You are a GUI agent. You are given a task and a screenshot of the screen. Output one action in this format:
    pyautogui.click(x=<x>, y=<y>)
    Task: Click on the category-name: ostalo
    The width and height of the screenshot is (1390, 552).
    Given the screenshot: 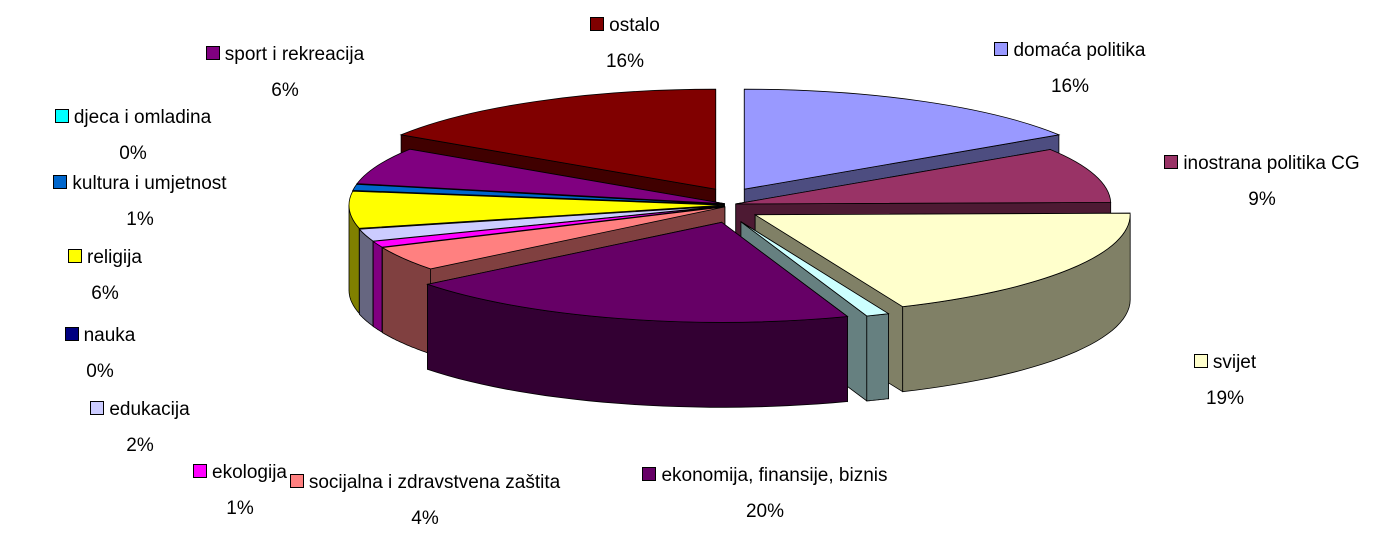 What is the action you would take?
    pyautogui.click(x=634, y=25)
    